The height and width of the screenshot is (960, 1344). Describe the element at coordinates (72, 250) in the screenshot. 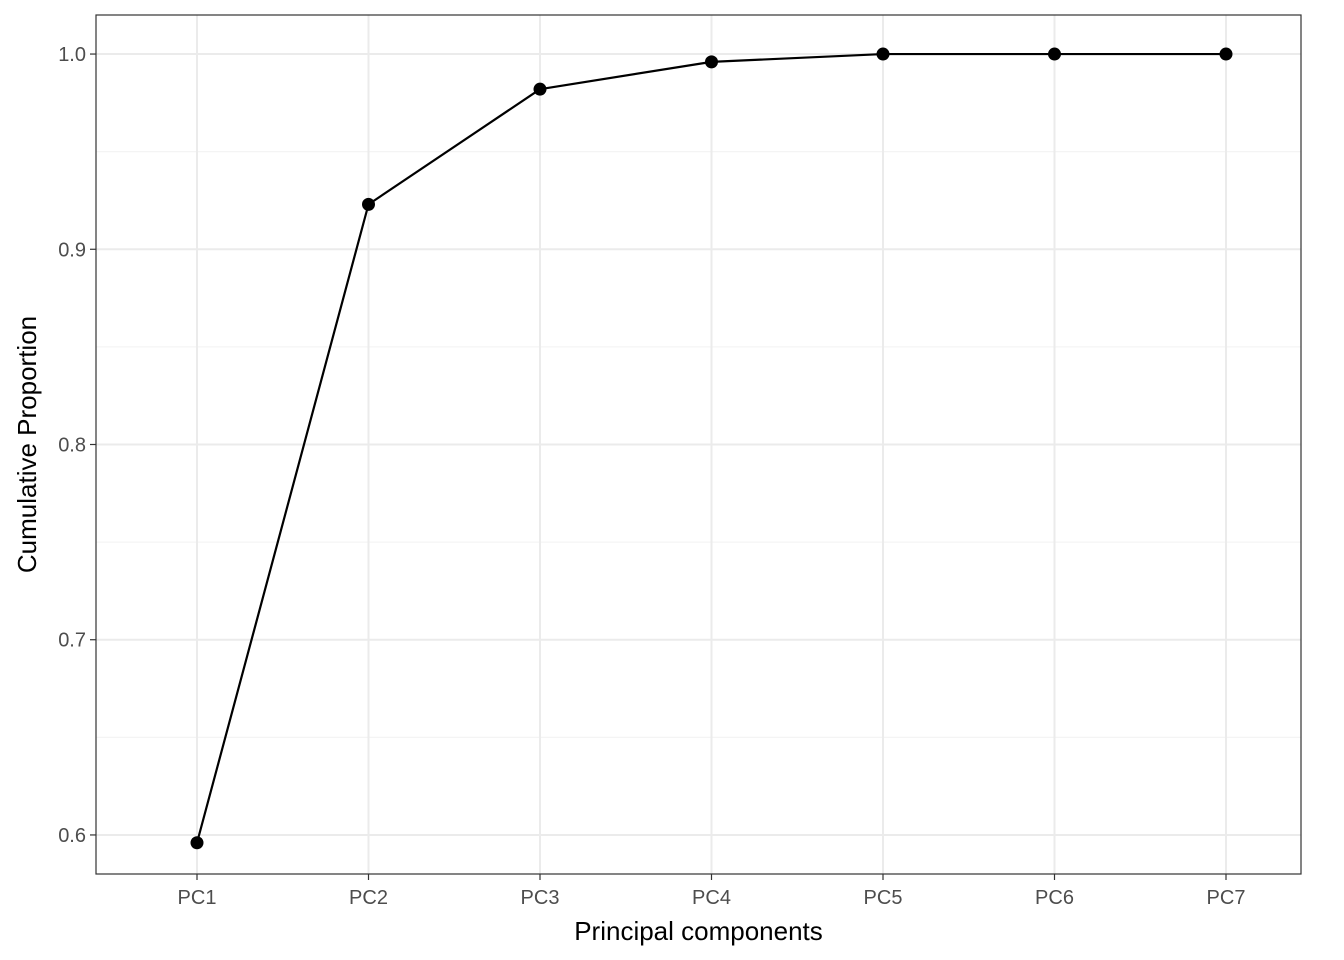

I see `y-tick-label: 0.9` at that location.